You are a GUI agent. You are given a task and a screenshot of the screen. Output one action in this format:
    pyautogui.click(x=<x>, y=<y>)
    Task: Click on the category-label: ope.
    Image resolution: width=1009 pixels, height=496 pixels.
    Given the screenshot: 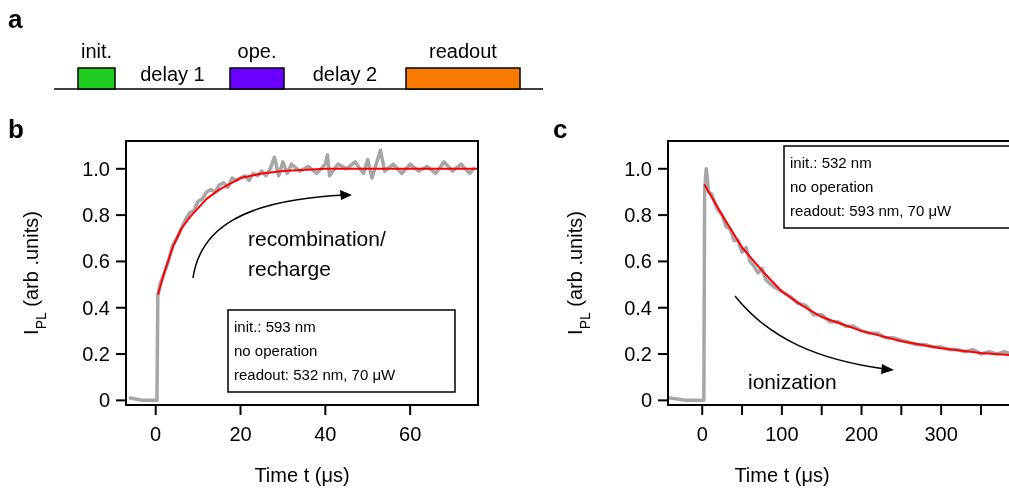 What is the action you would take?
    pyautogui.click(x=257, y=51)
    